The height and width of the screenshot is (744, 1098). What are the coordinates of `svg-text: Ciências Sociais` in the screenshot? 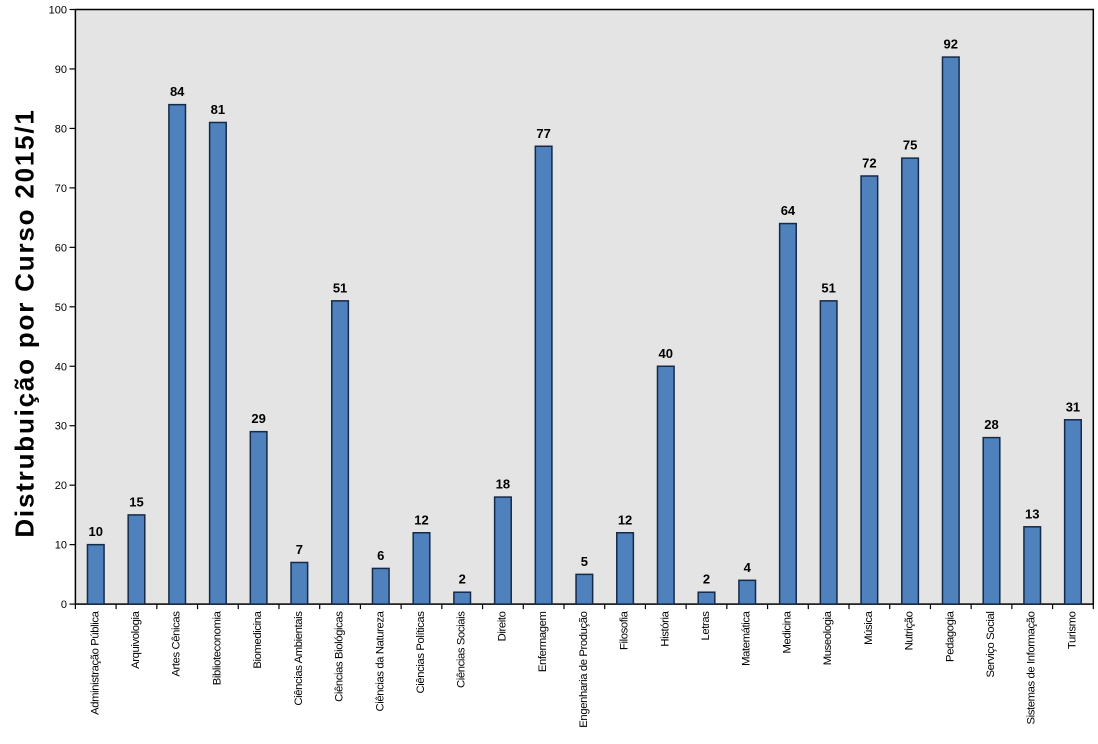 It's located at (462, 649).